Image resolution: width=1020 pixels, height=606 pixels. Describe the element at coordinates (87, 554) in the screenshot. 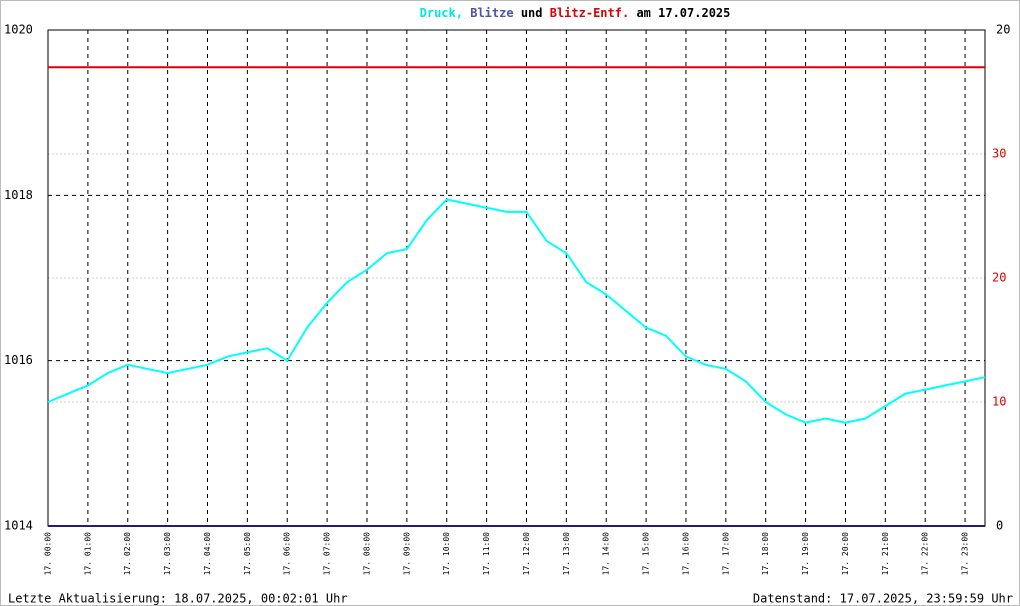

I see `x-tick-label: 17. 01:00` at that location.